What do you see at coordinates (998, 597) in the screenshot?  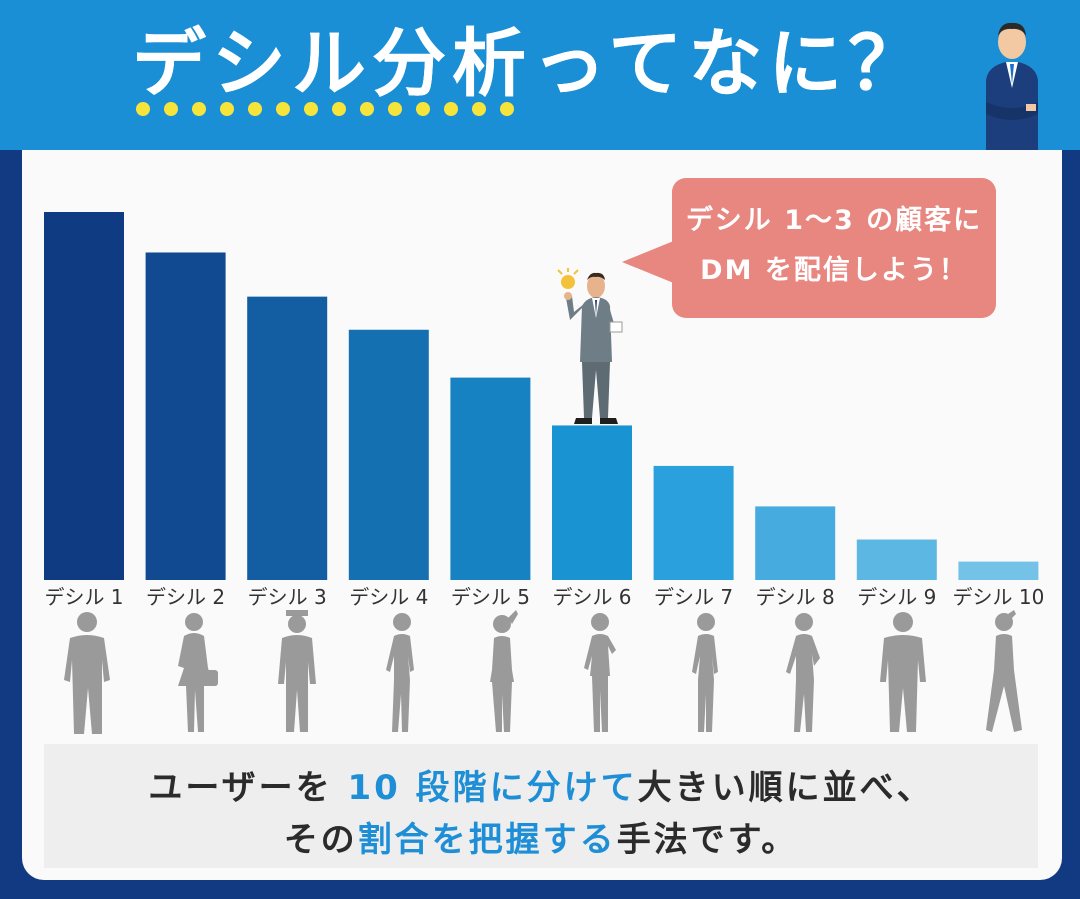 I see `tick-label-decile-10: デシル 10` at bounding box center [998, 597].